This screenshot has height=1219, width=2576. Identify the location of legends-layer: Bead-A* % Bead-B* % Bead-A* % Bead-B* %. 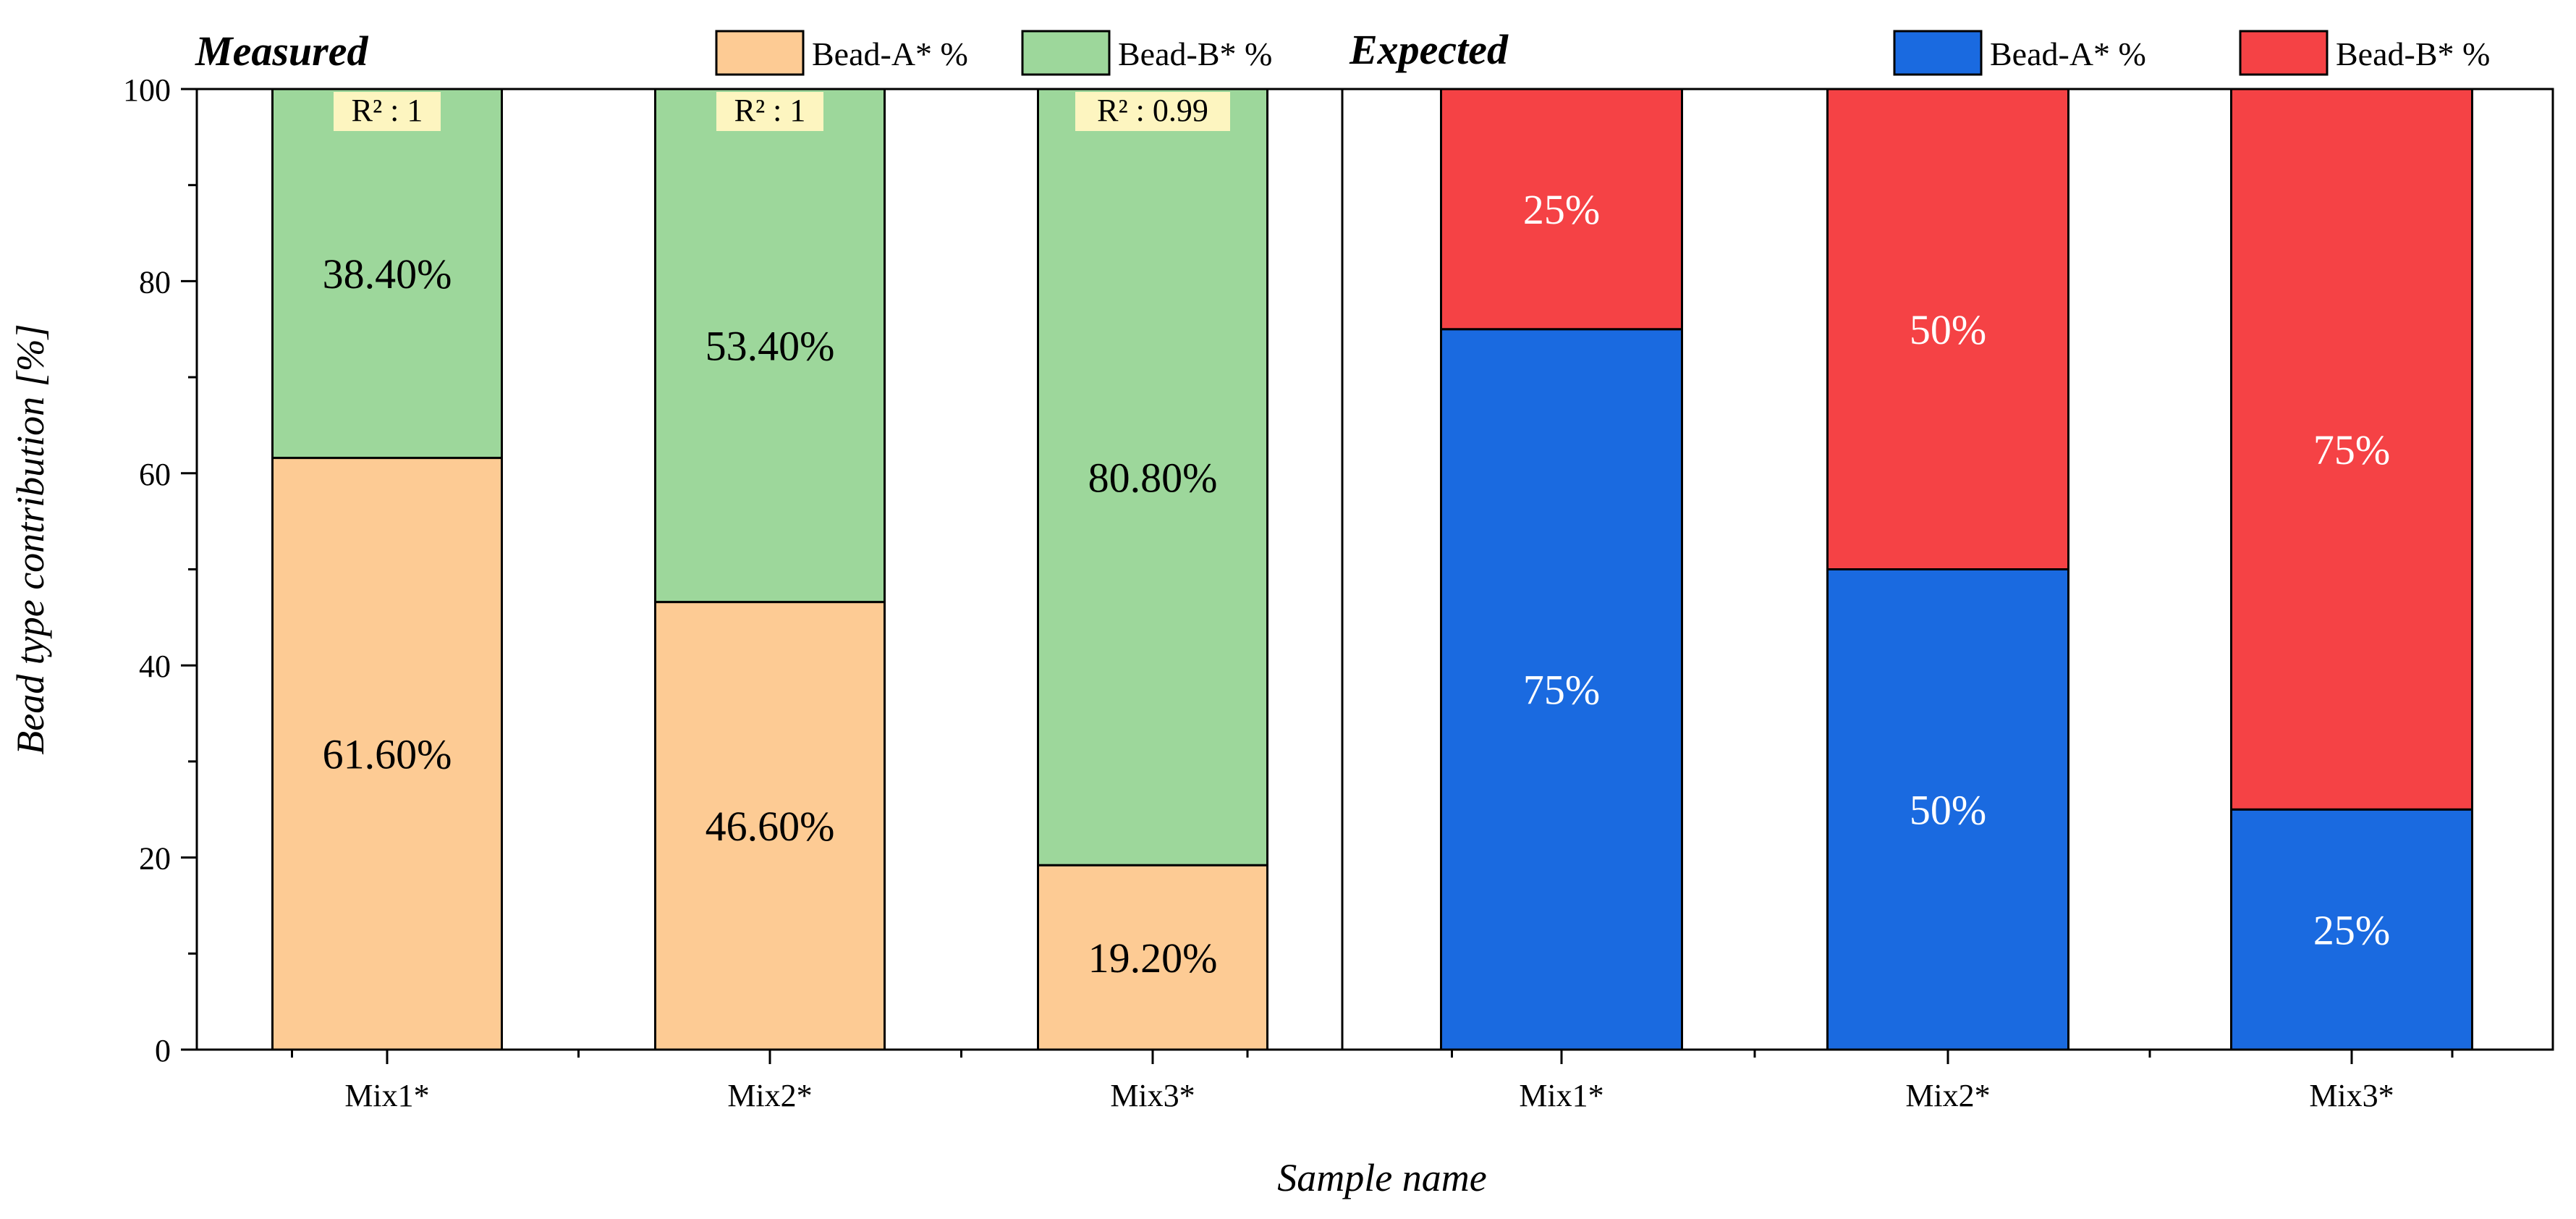
(1602, 53).